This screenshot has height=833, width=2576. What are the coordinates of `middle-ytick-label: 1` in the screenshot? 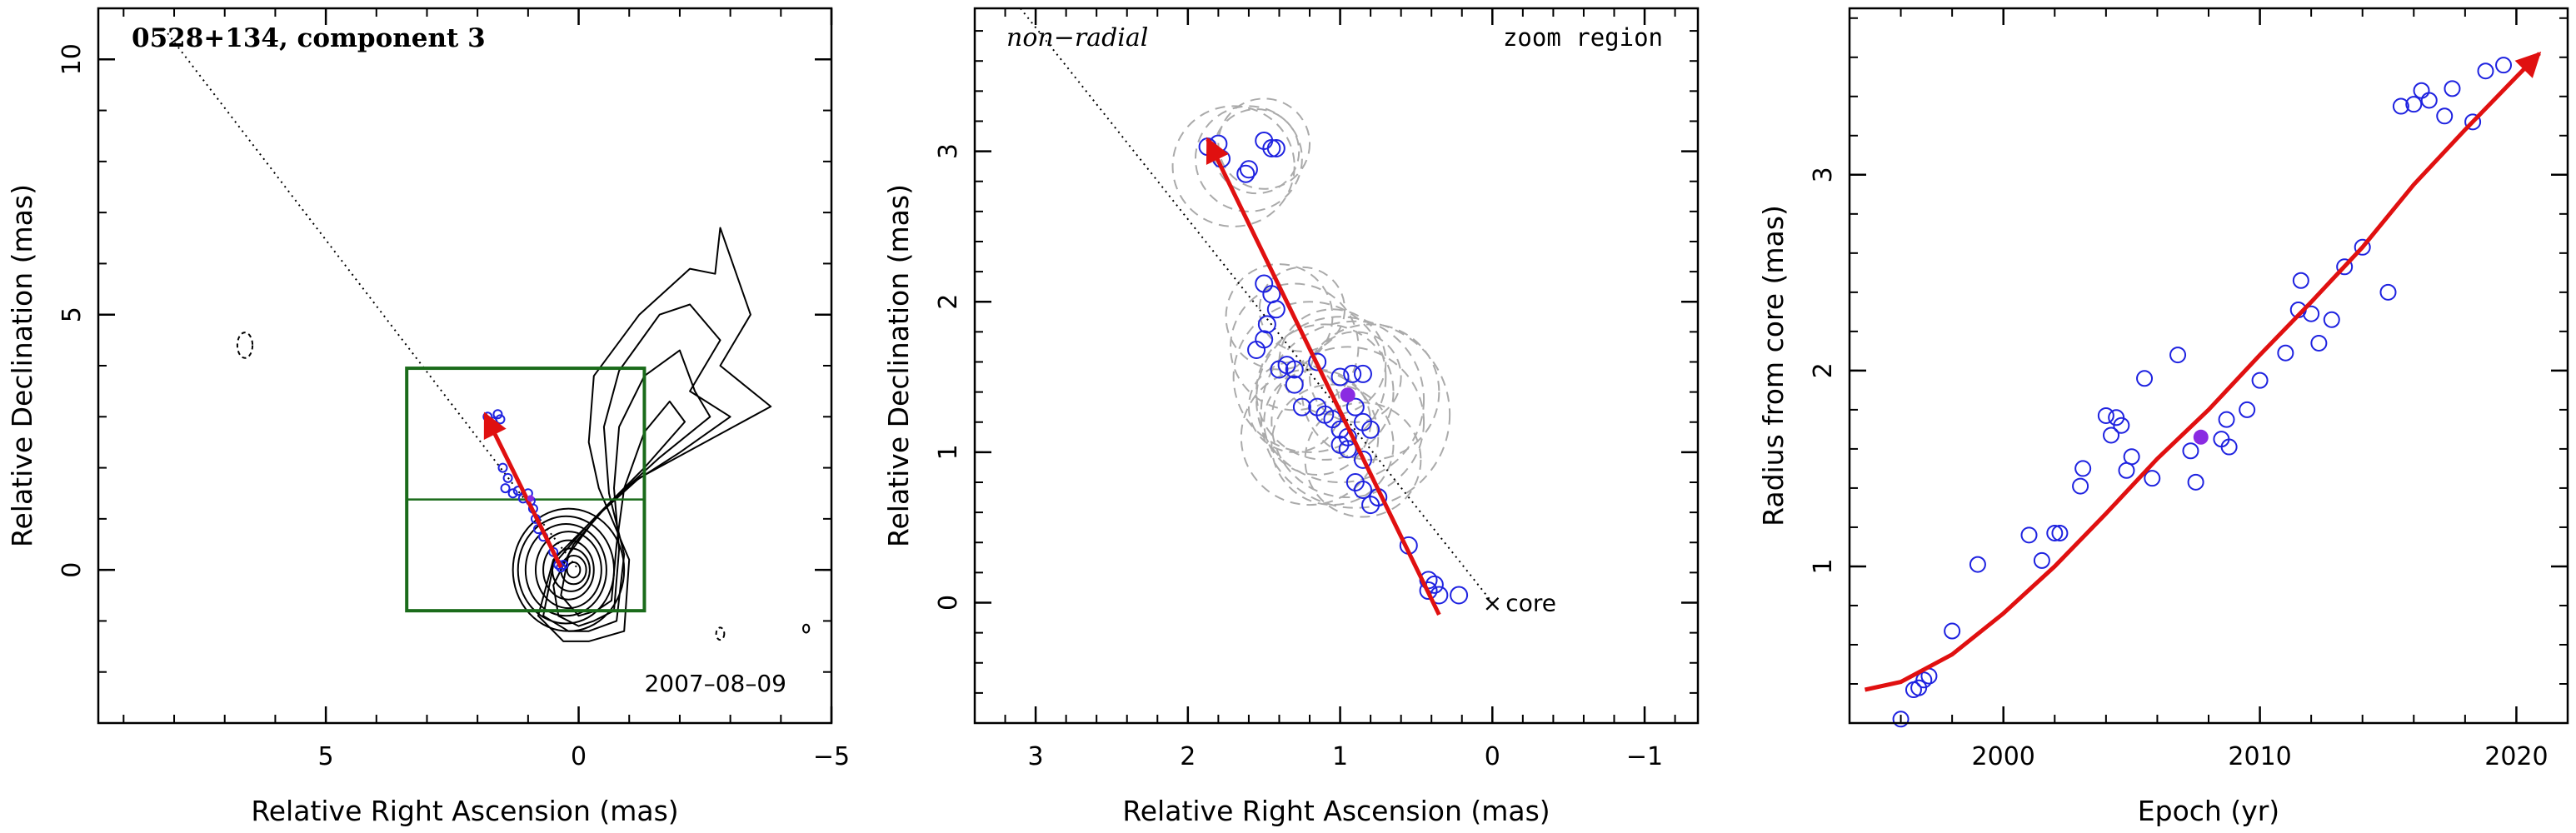 It's located at (948, 452).